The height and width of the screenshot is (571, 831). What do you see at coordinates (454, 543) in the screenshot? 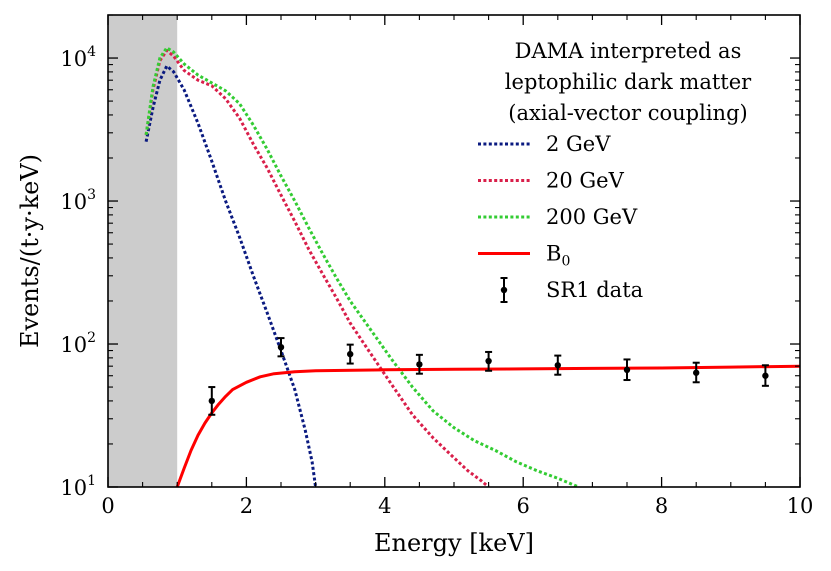
I see `x-axis-label: Energy [keV]` at bounding box center [454, 543].